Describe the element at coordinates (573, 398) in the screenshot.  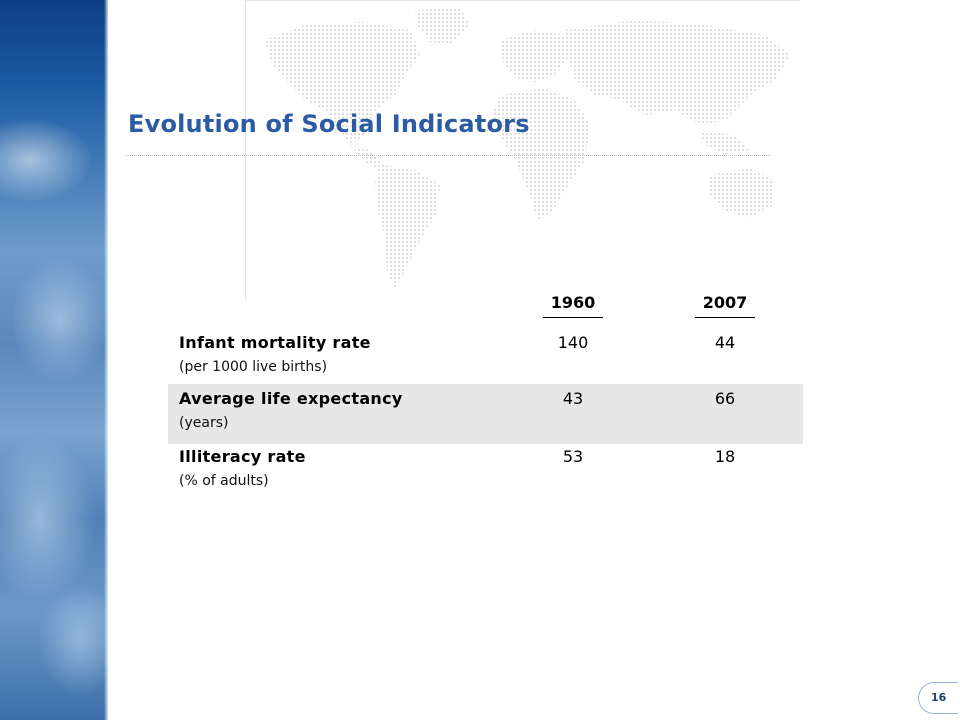
I see `value-1960: 43` at that location.